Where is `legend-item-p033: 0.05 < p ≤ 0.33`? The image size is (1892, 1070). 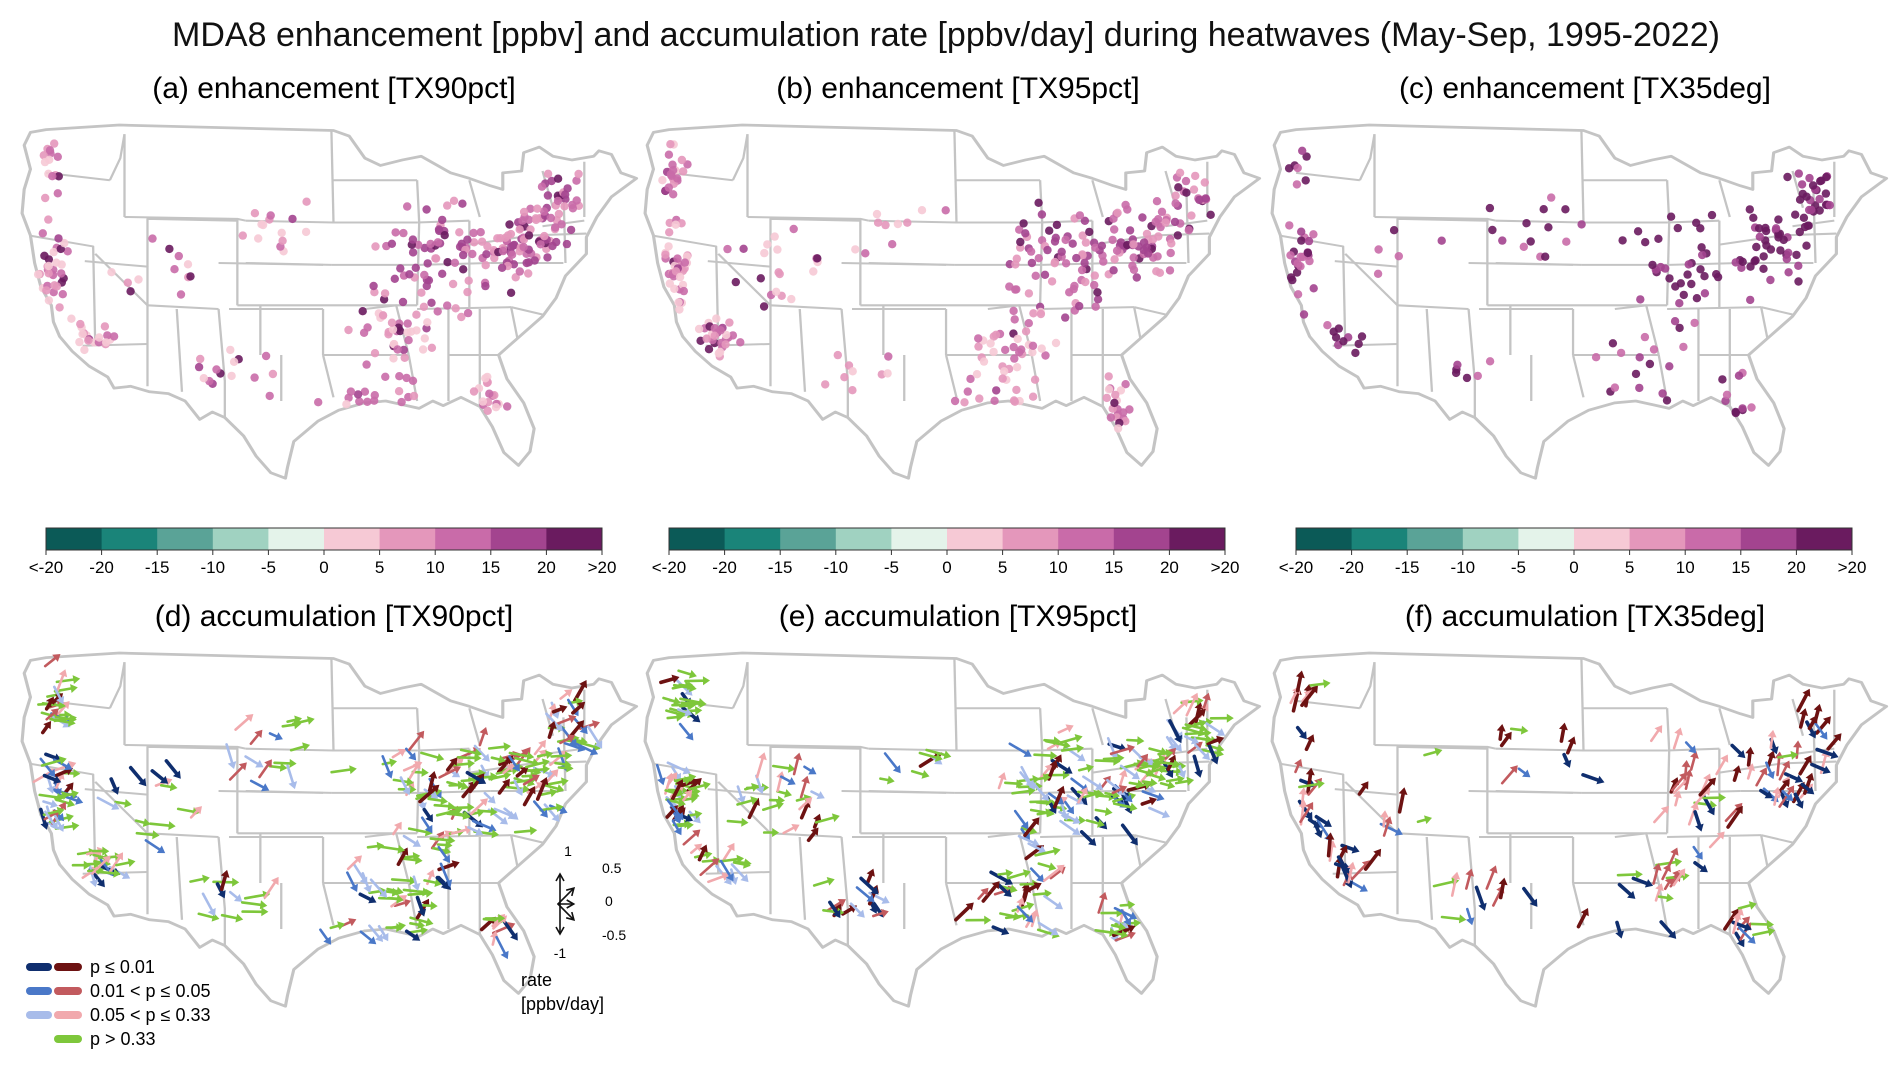 legend-item-p033: 0.05 < p ≤ 0.33 is located at coordinates (150, 1015).